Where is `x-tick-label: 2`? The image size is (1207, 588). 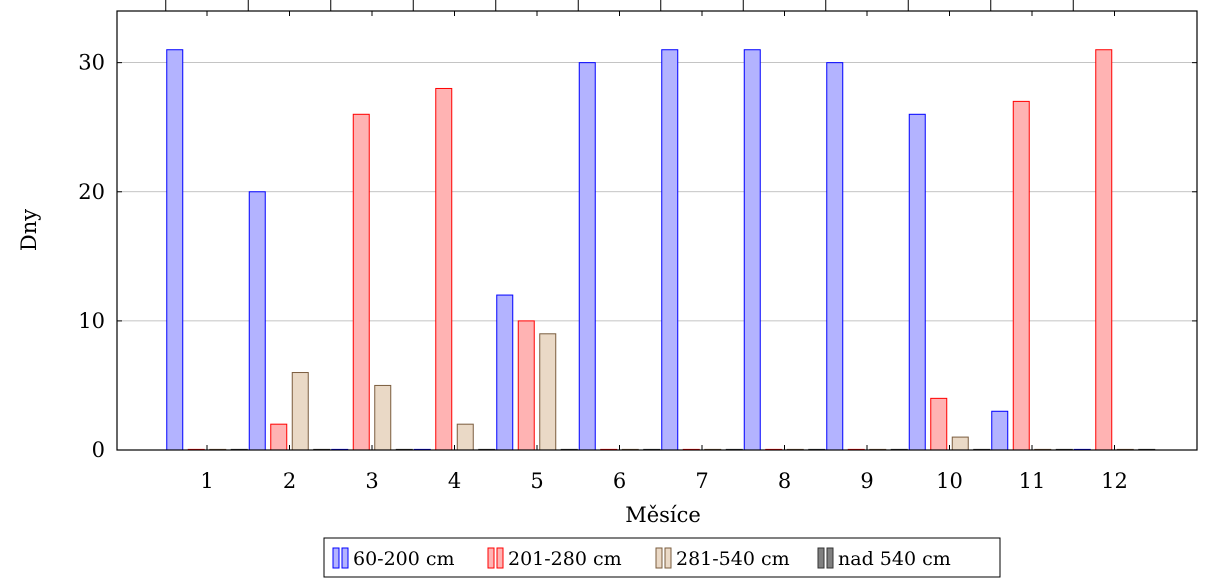 x-tick-label: 2 is located at coordinates (289, 481).